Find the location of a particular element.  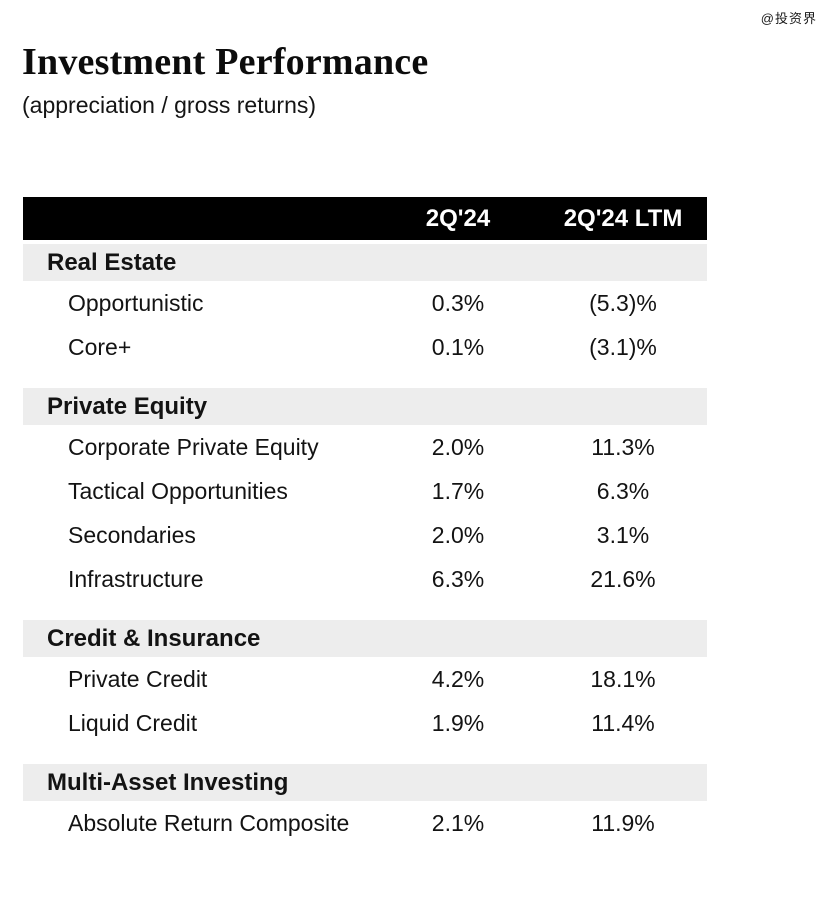

row-value-2q24: 0.1% is located at coordinates (458, 346).